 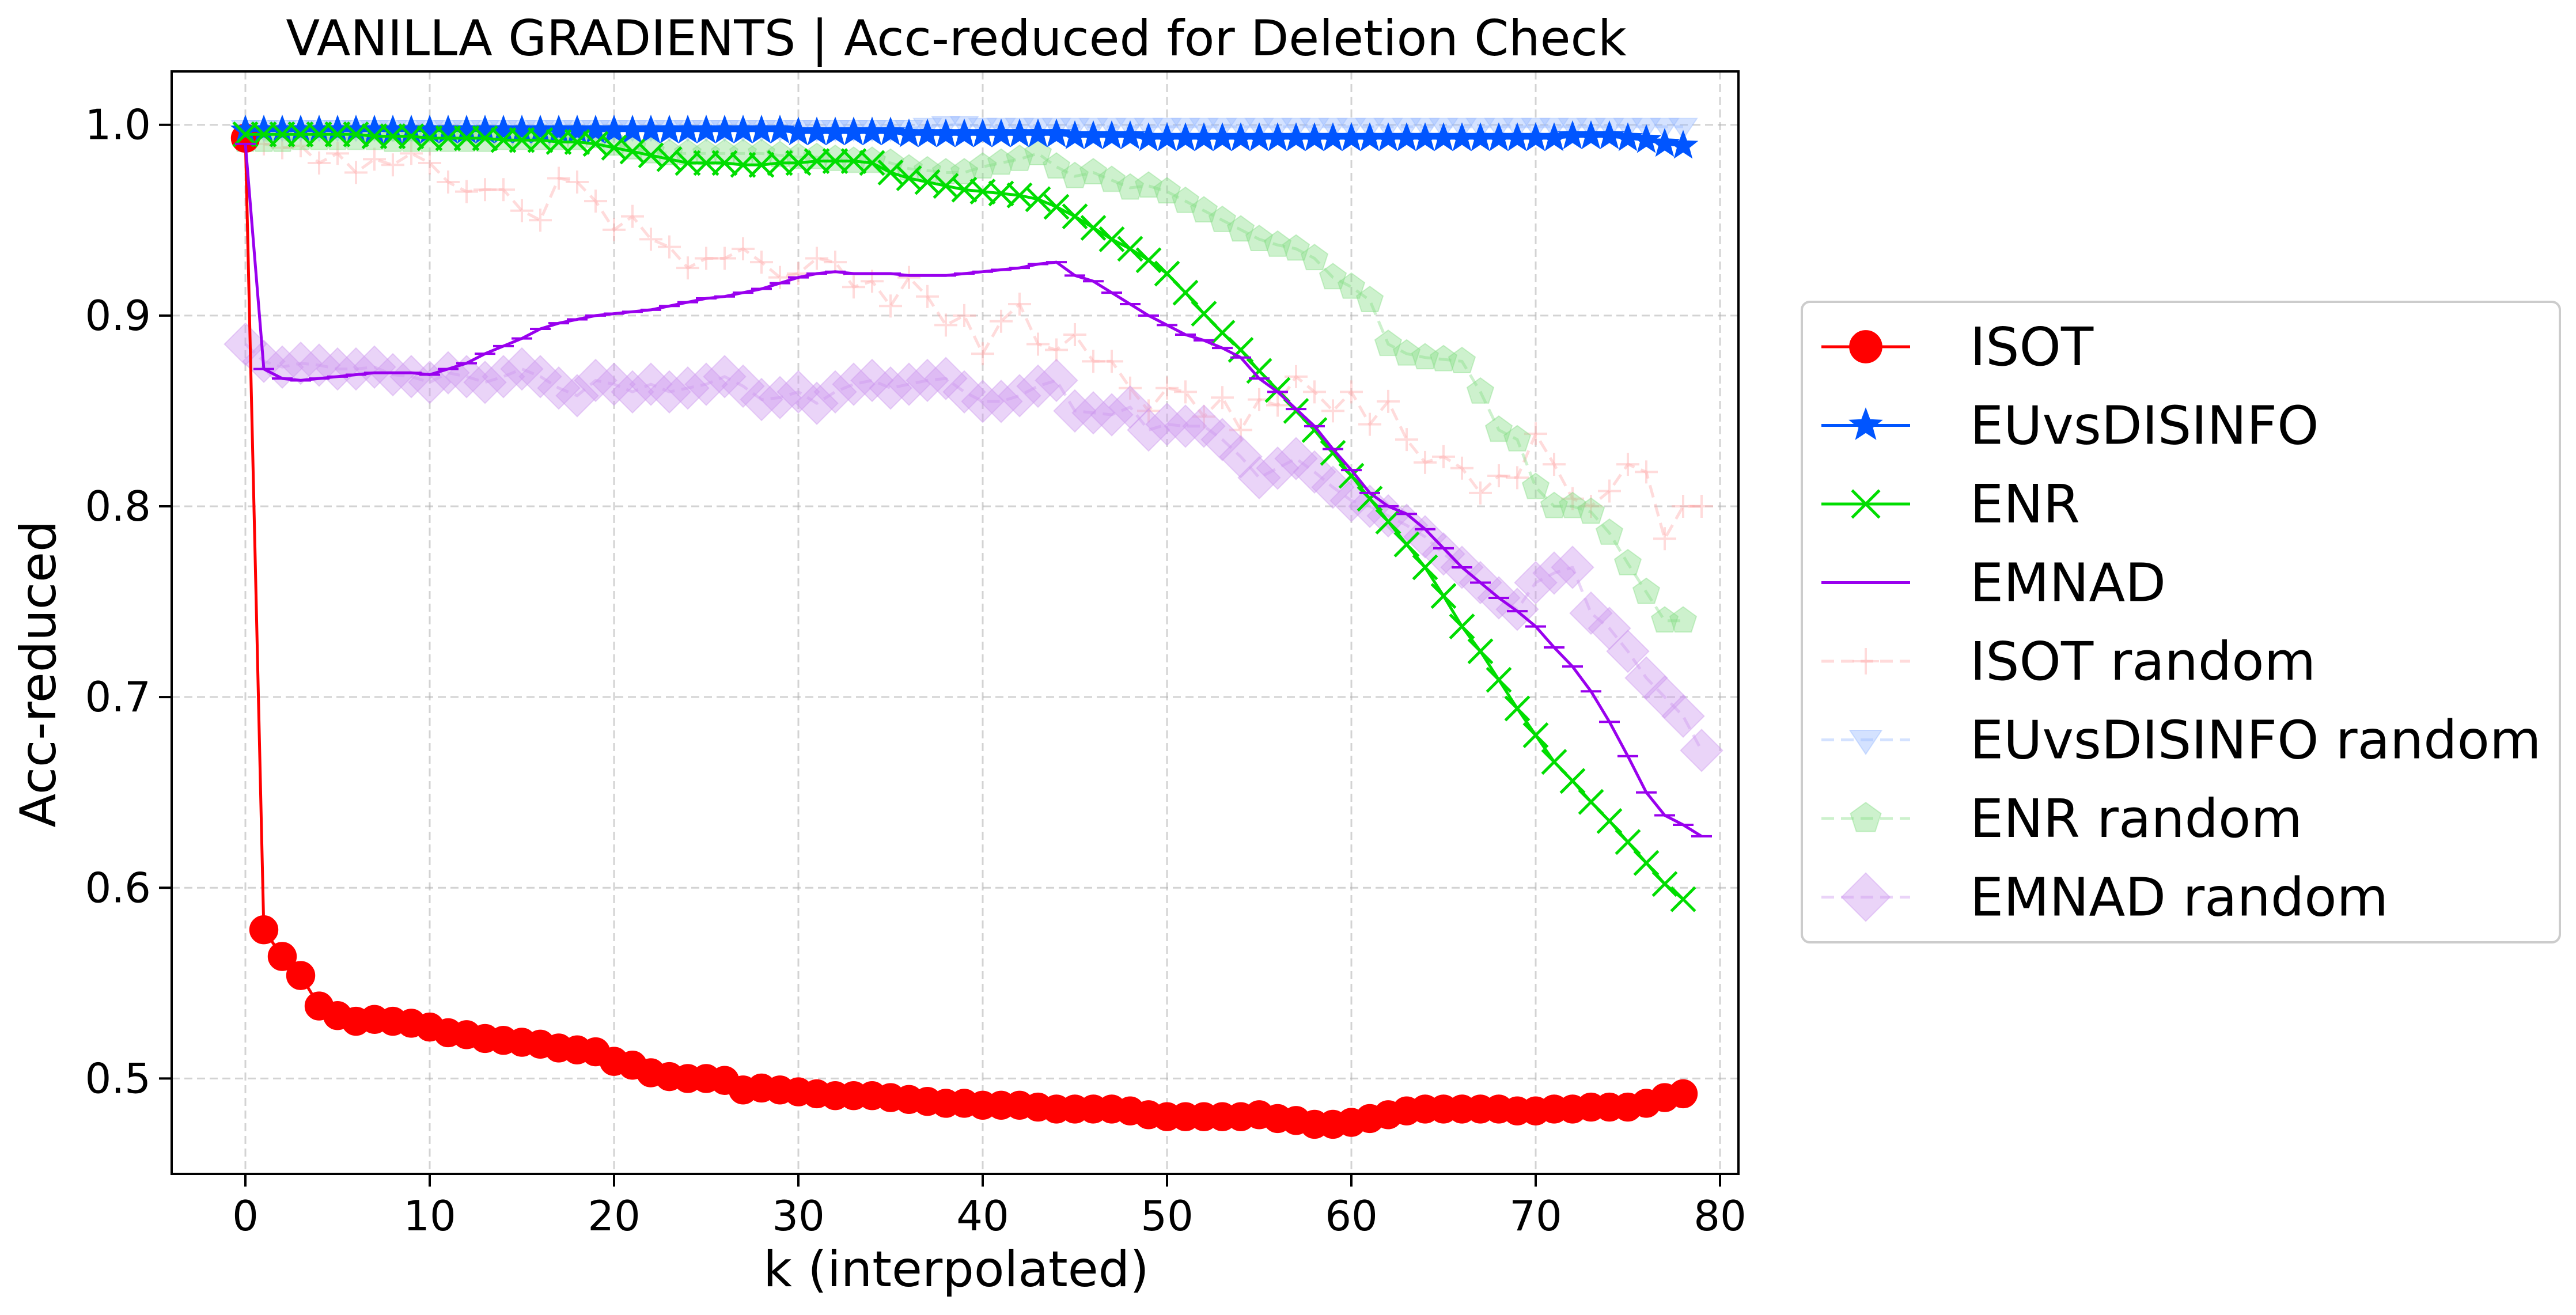 What do you see at coordinates (2104, 898) in the screenshot?
I see `legend-item-emnad-random: EMNAD random` at bounding box center [2104, 898].